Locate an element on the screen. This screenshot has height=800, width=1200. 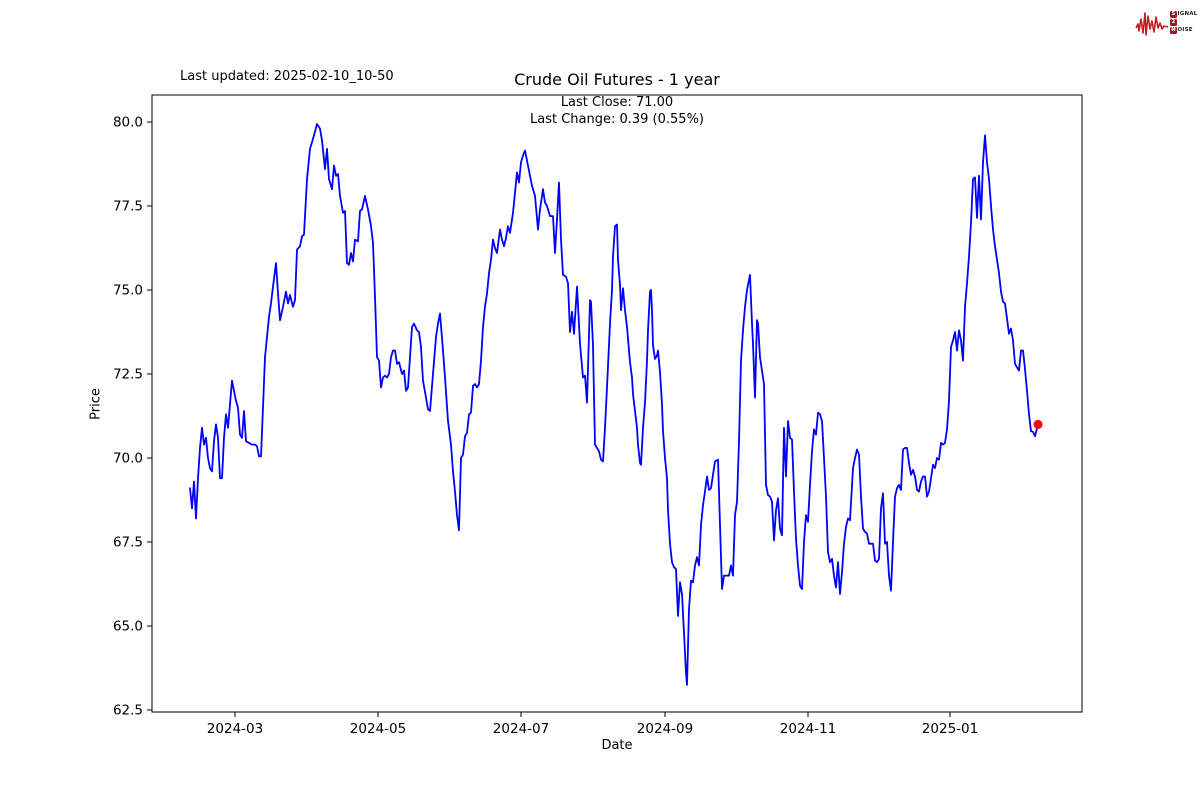
logo-row-signal: S IGNAL is located at coordinates (1184, 14).